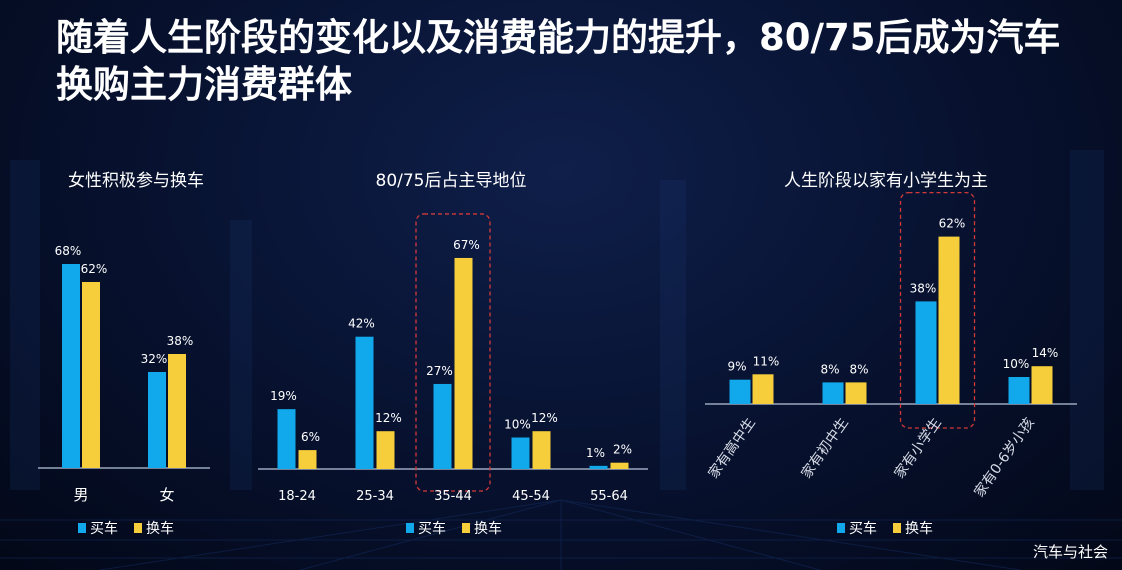 This screenshot has height=570, width=1122. Describe the element at coordinates (825, 448) in the screenshot. I see `category-label: 家有初中生` at that location.